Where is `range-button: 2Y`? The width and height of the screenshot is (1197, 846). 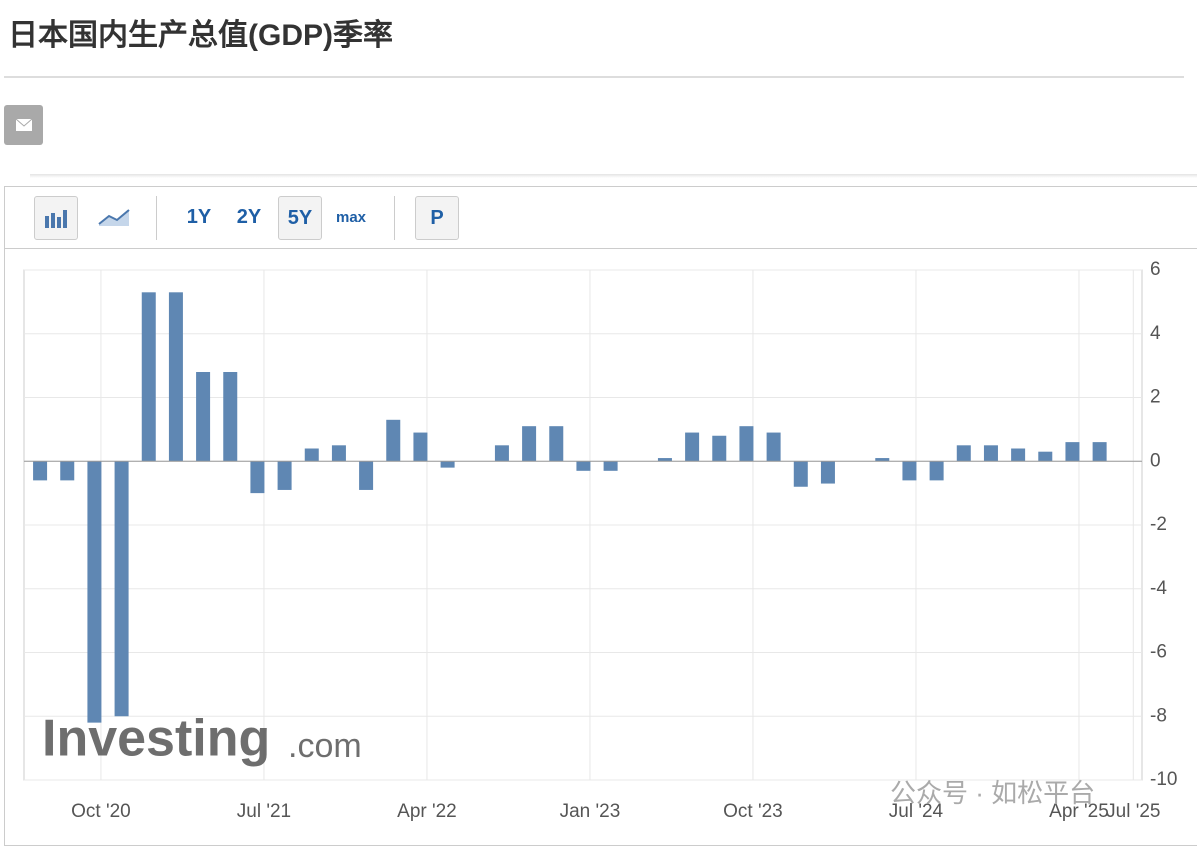
range-button: 2Y is located at coordinates (249, 216).